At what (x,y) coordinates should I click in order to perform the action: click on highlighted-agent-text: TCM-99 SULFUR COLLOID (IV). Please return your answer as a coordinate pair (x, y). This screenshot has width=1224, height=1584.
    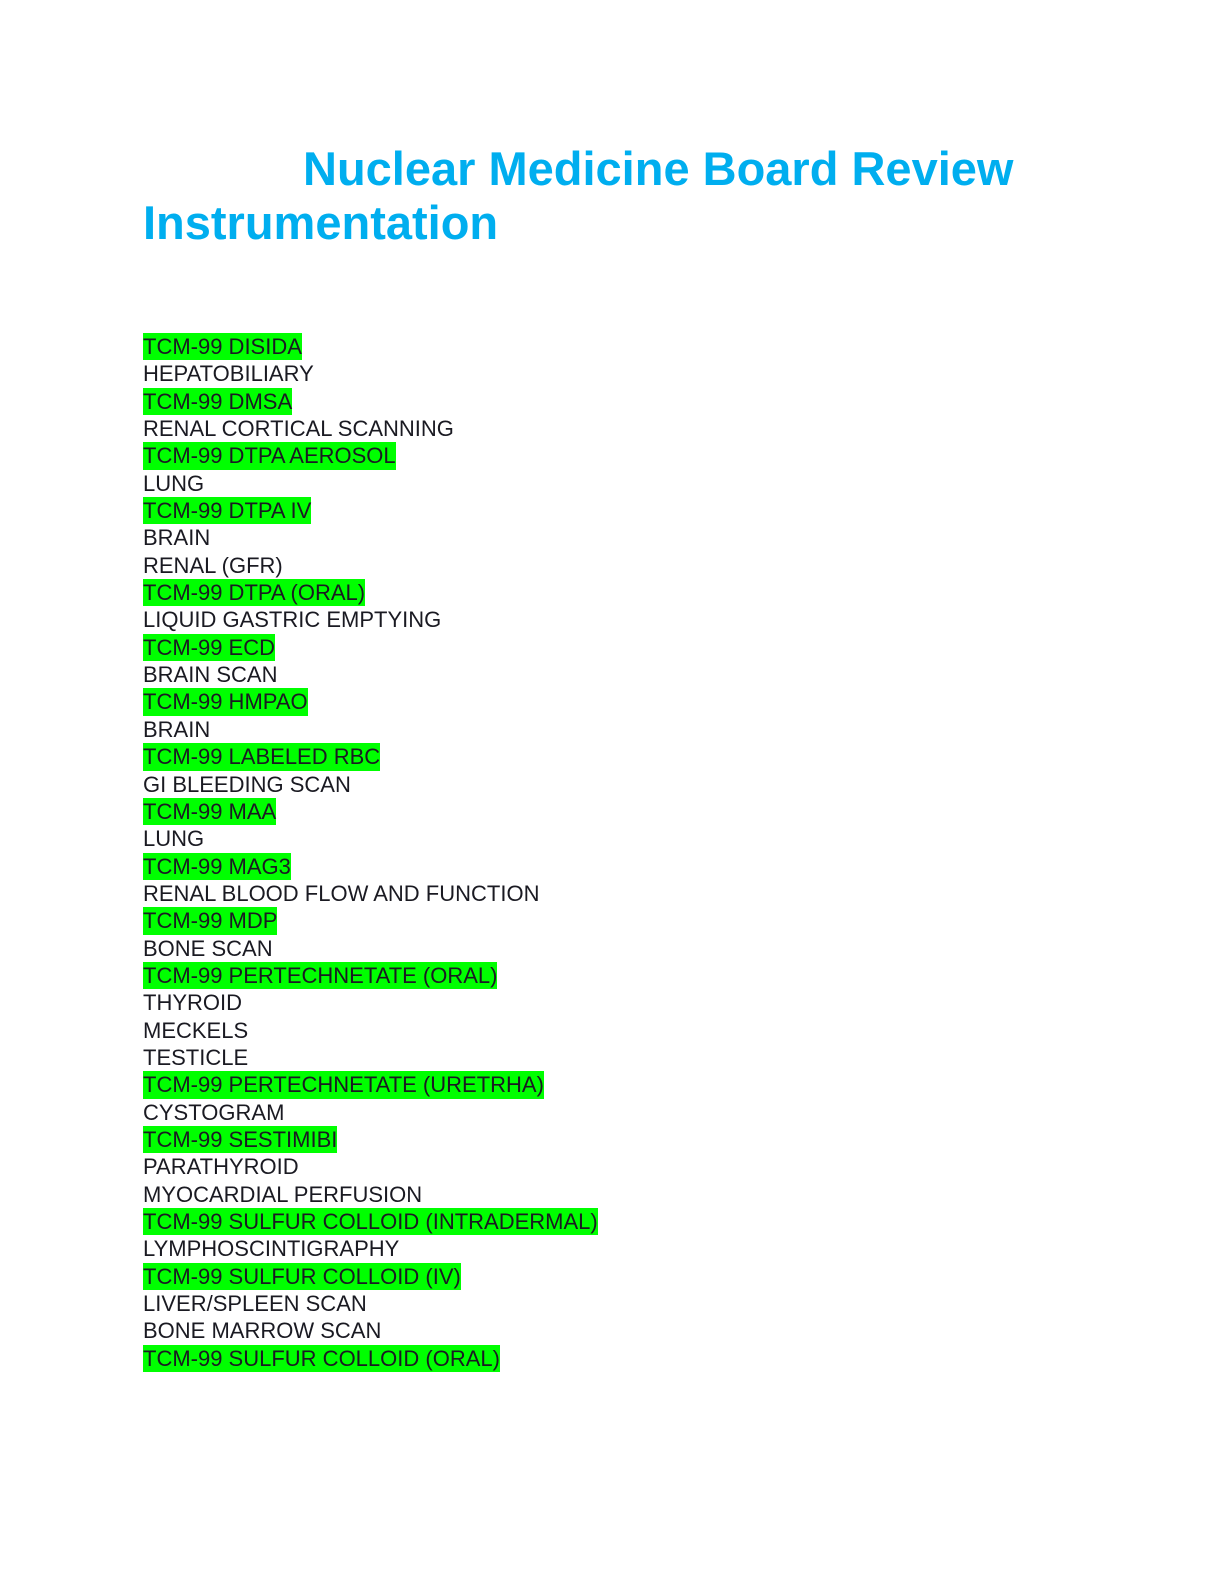
    Looking at the image, I should click on (302, 1276).